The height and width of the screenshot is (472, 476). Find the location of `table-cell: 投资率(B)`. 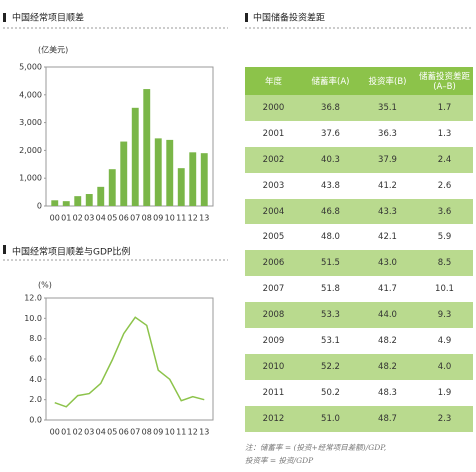

table-cell: 投资率(B) is located at coordinates (387, 82).